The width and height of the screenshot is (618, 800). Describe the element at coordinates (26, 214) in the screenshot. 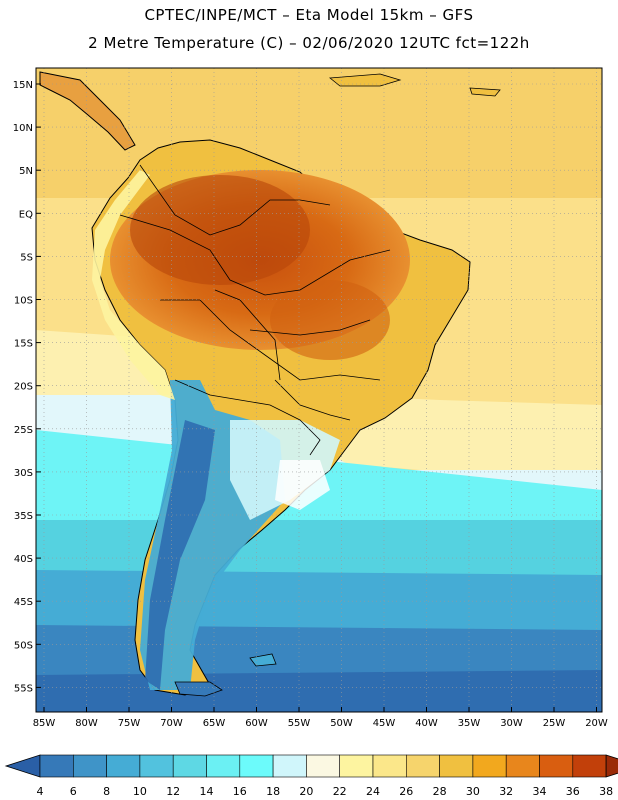

I see `lat-label: EQ` at that location.